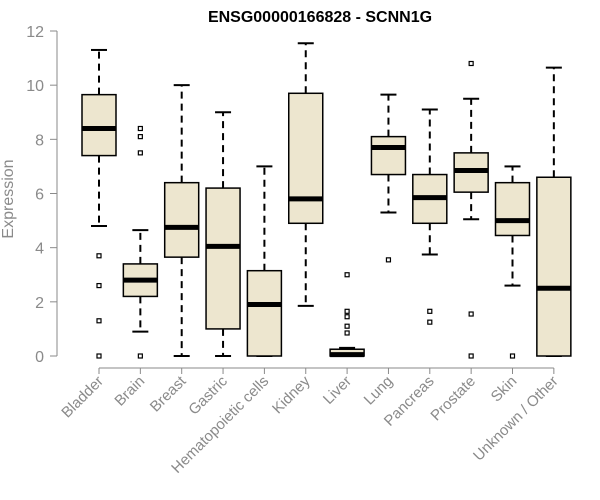 The image size is (600, 500). I want to click on box-unknown-other, so click(554, 211).